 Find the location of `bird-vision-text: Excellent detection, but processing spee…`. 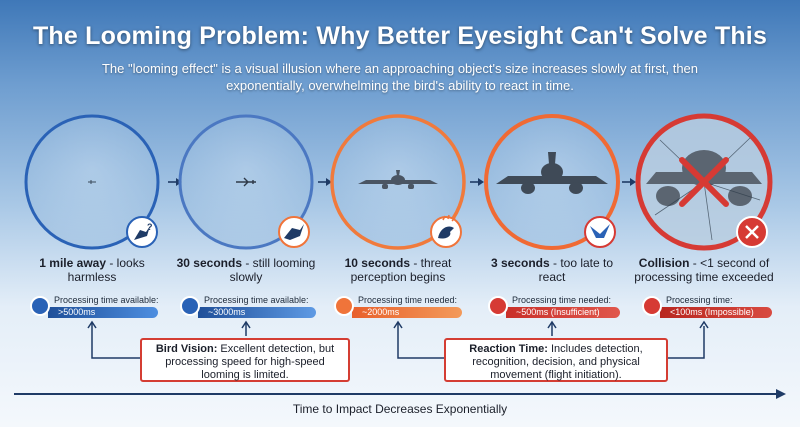

bird-vision-text: Excellent detection, but processing spee… is located at coordinates (250, 362).